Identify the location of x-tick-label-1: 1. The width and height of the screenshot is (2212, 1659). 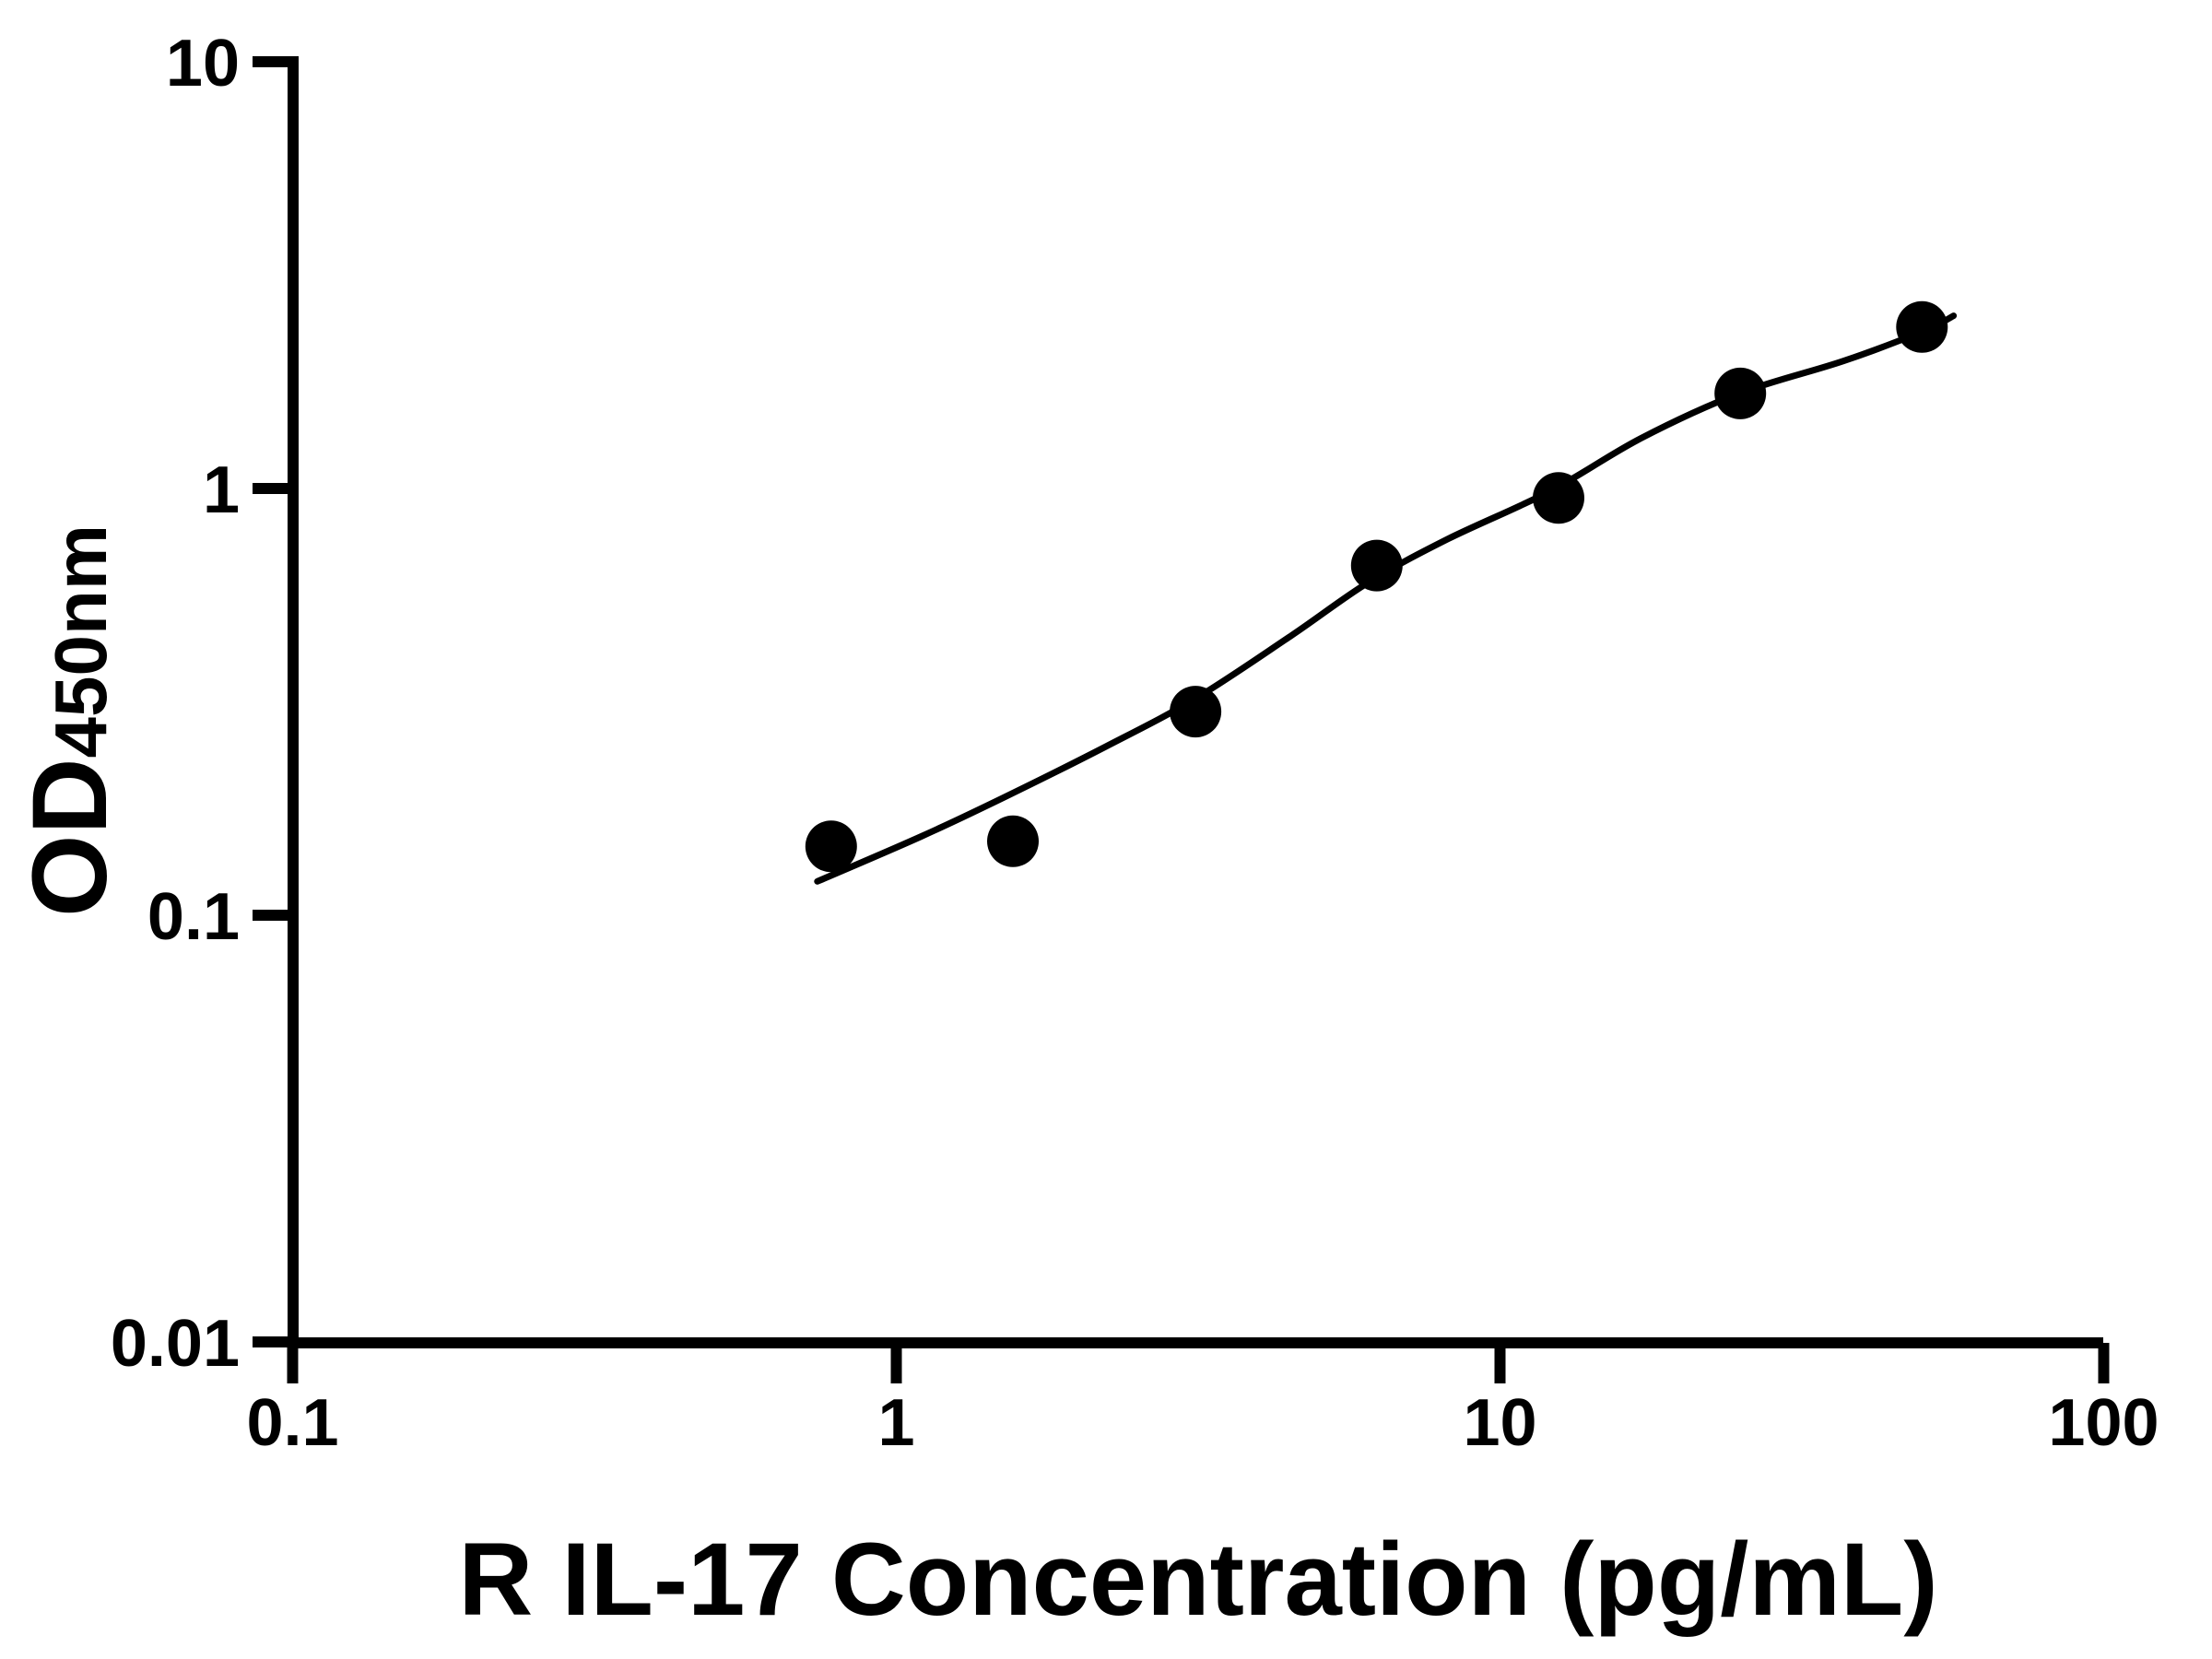
(895, 1423).